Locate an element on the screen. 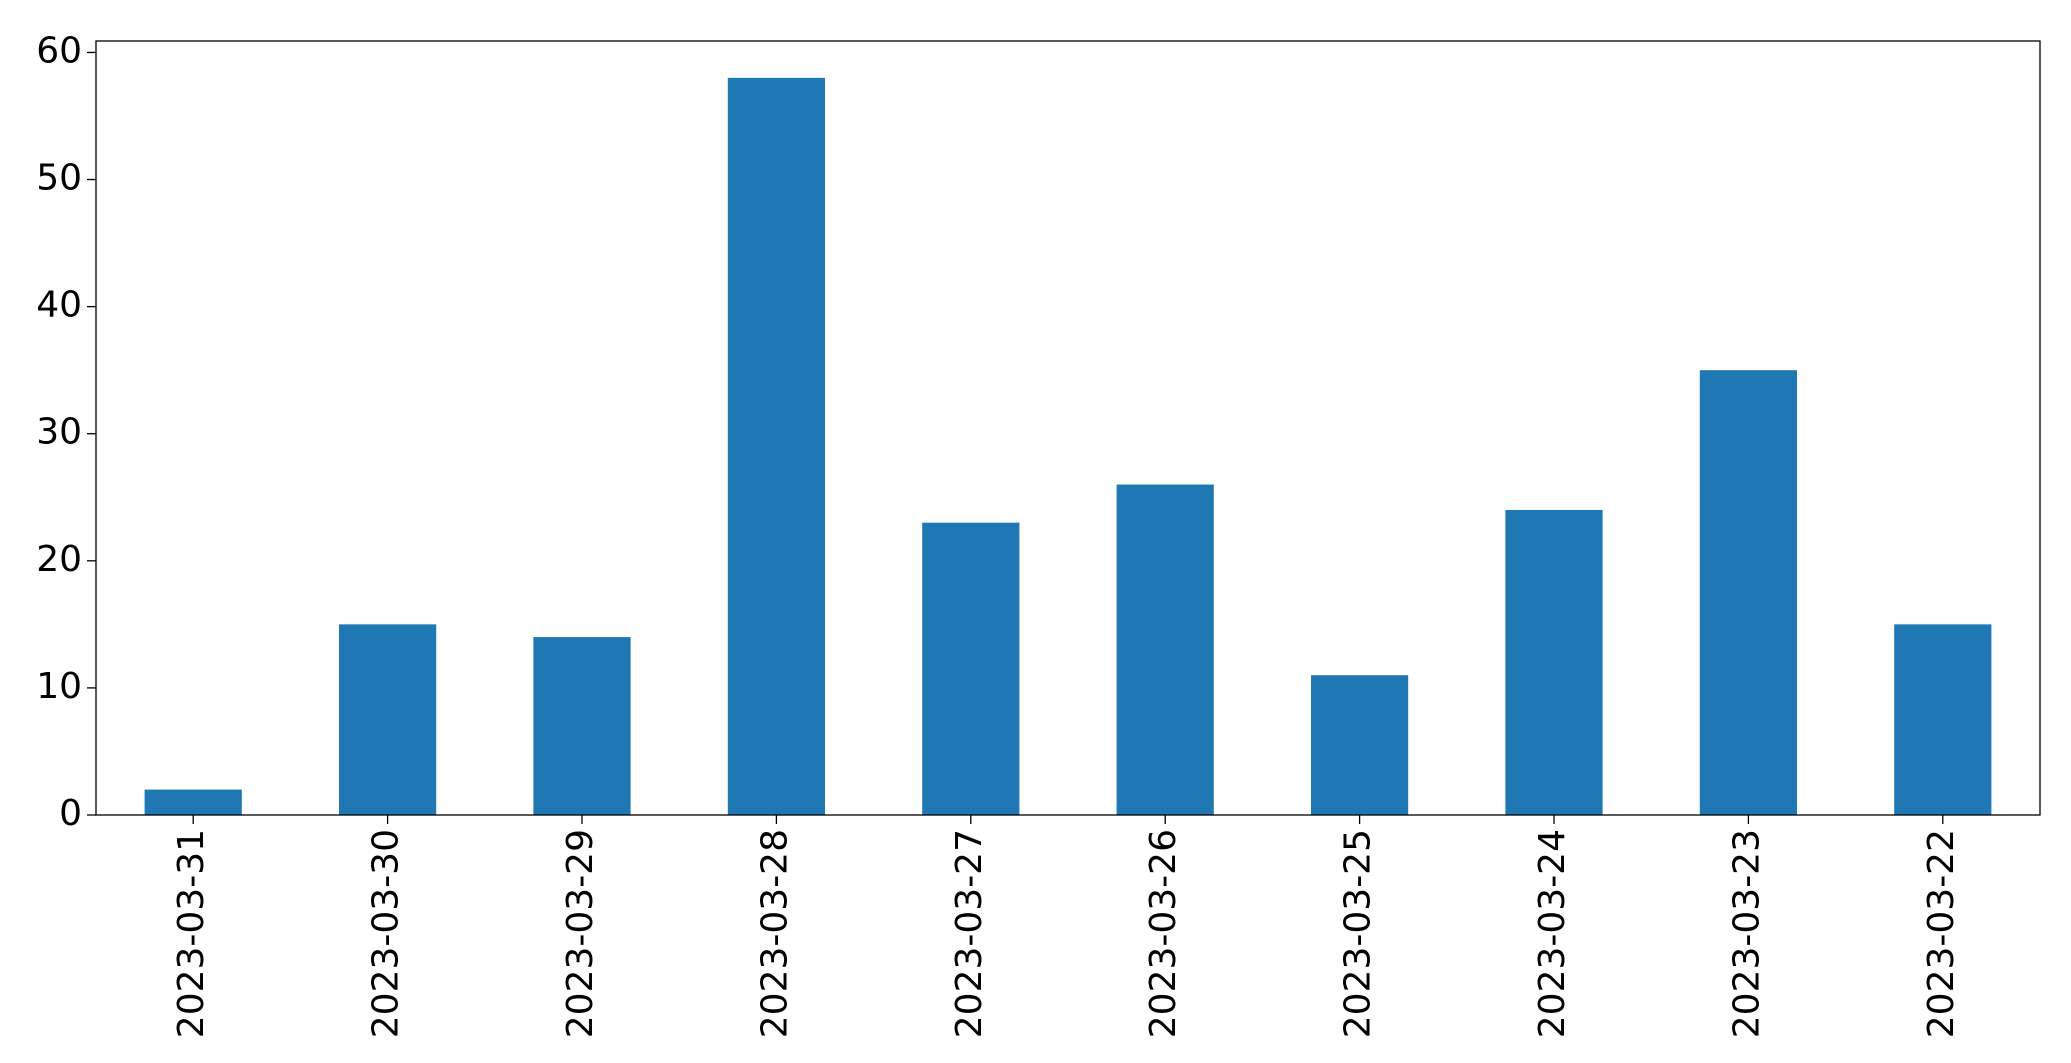 Image resolution: width=2071 pixels, height=1063 pixels. x-tick-label: 2023-03-30 is located at coordinates (386, 933).